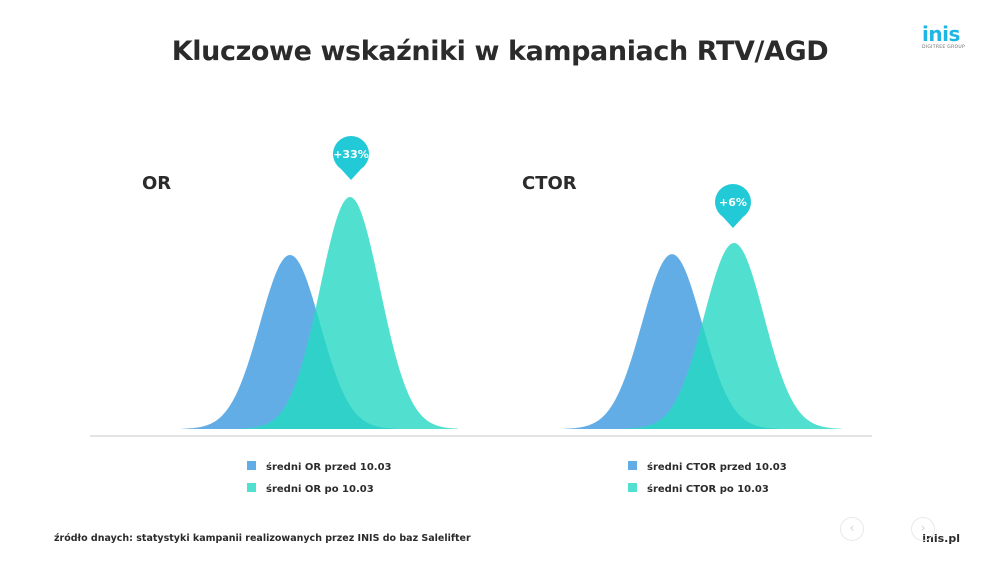  I want to click on logo-subtitle: DIGITREE GROUP, so click(943, 47).